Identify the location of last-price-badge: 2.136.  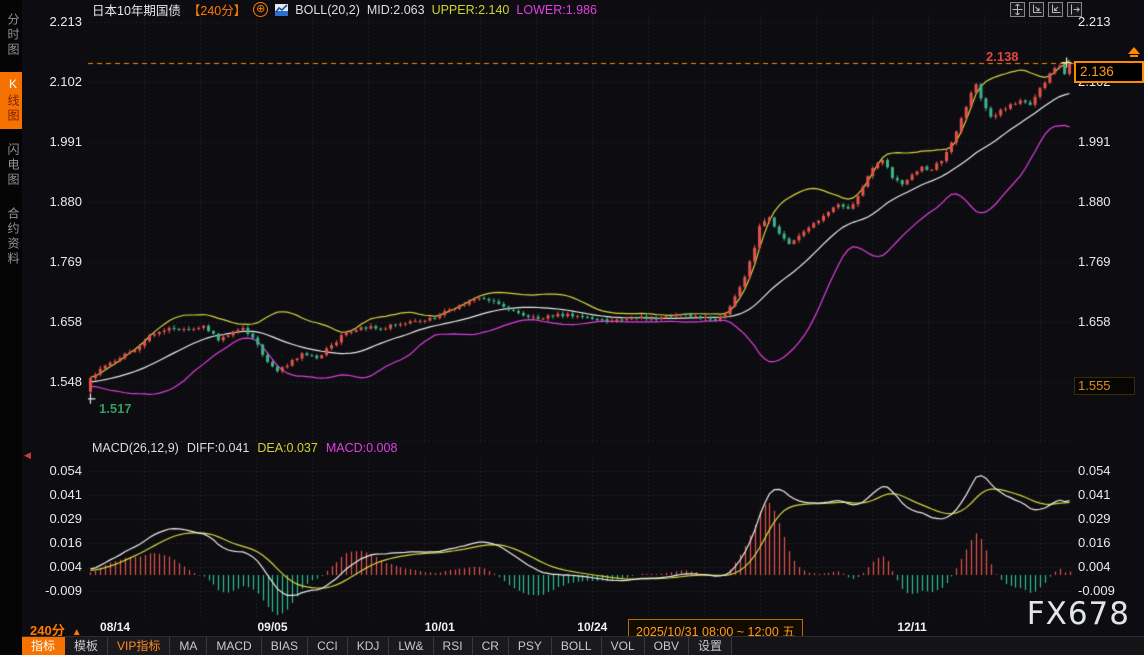
(1109, 72).